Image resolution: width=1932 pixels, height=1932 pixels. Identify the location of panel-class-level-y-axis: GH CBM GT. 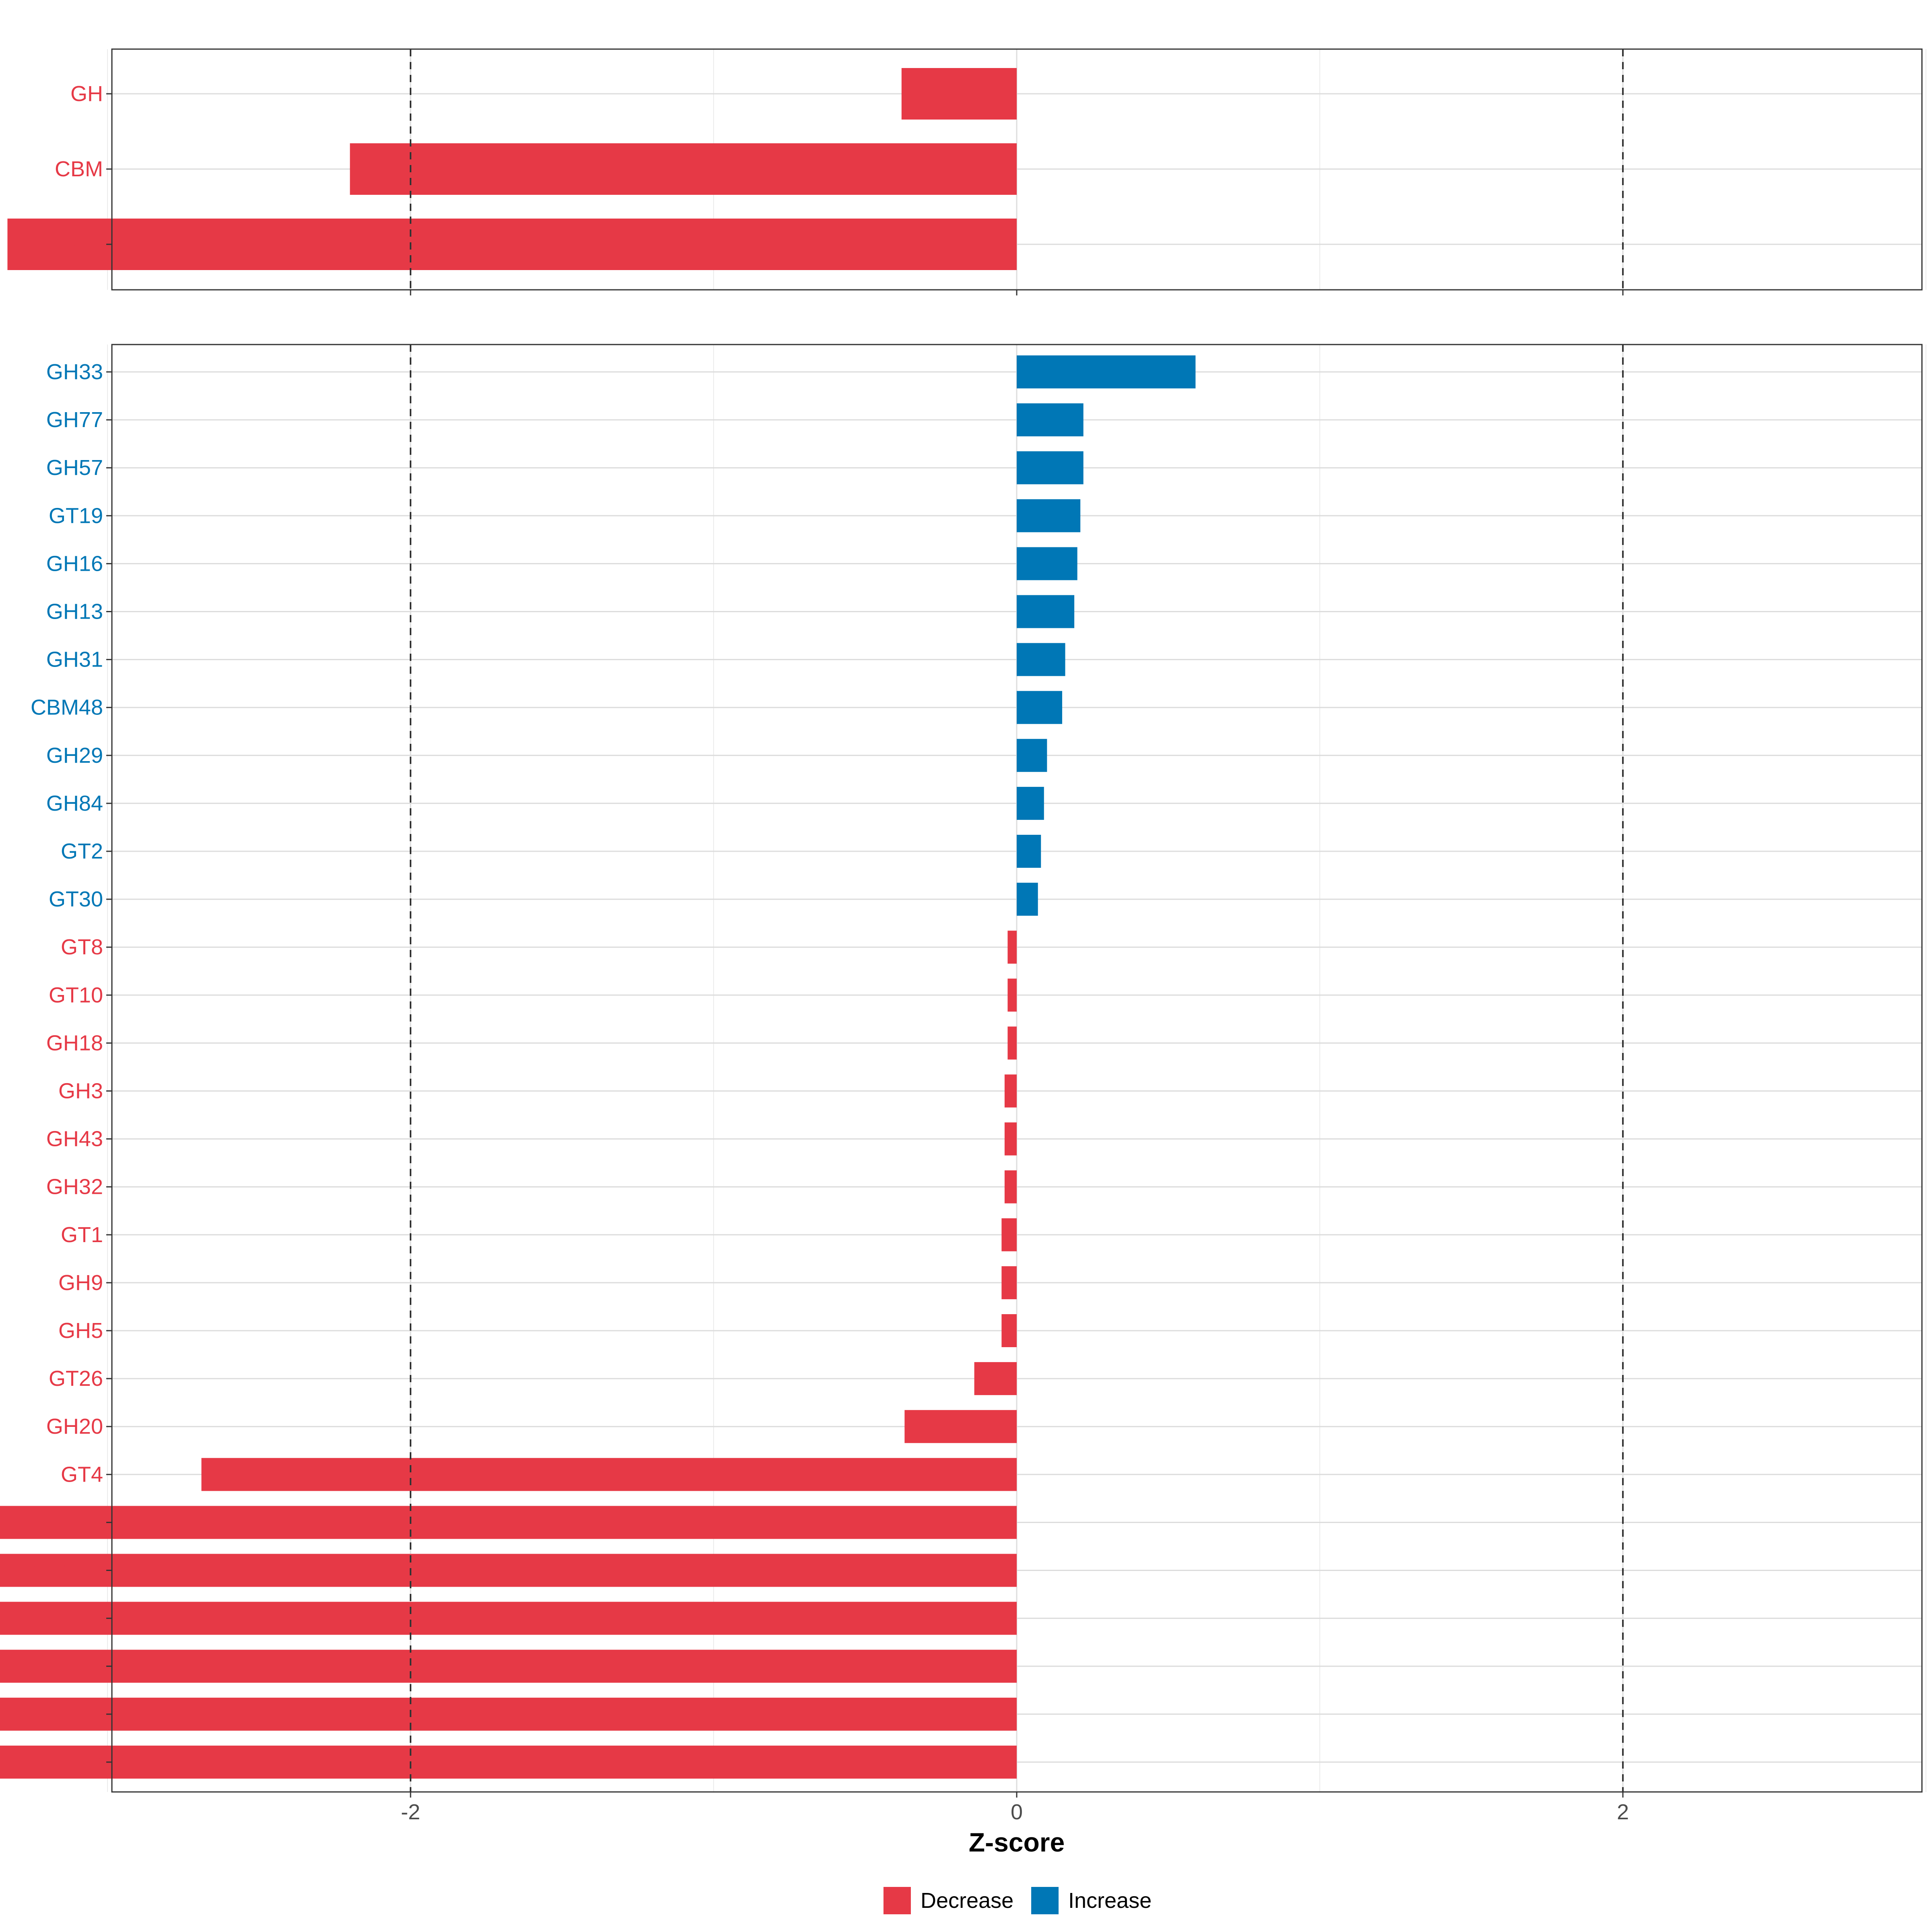
(83, 169).